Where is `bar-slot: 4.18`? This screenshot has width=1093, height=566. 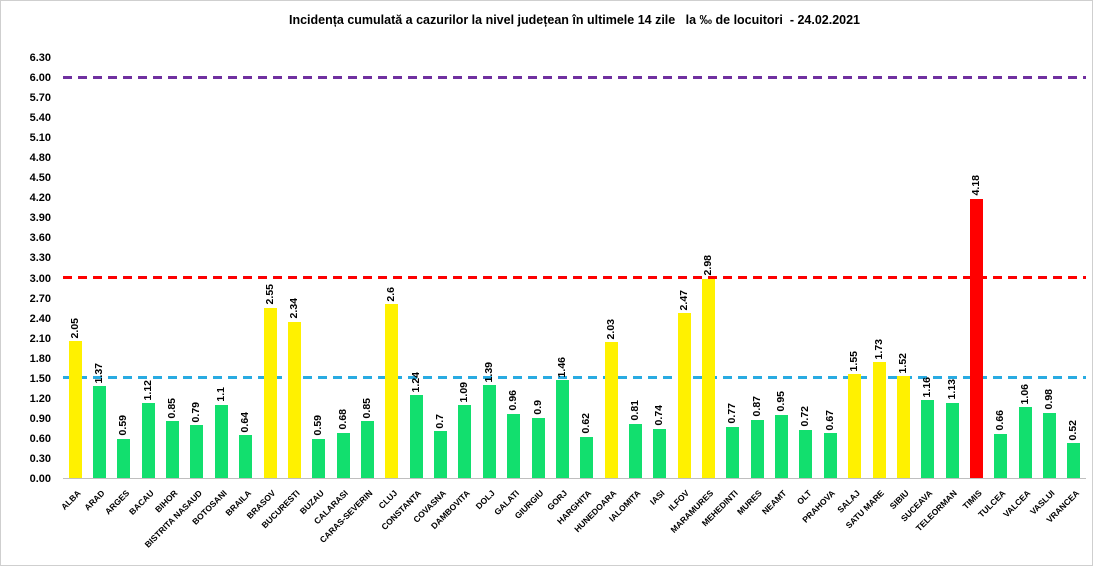 bar-slot: 4.18 is located at coordinates (976, 268).